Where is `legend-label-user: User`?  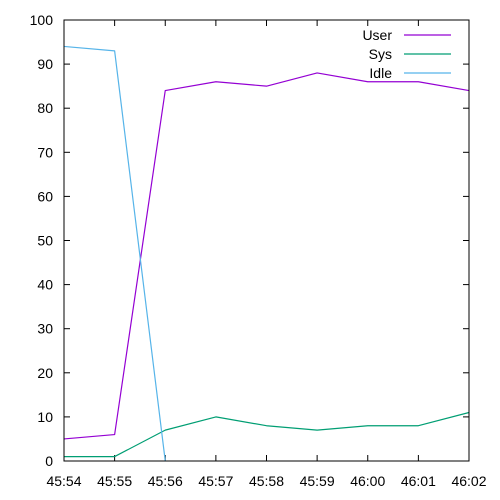 legend-label-user: User is located at coordinates (377, 35).